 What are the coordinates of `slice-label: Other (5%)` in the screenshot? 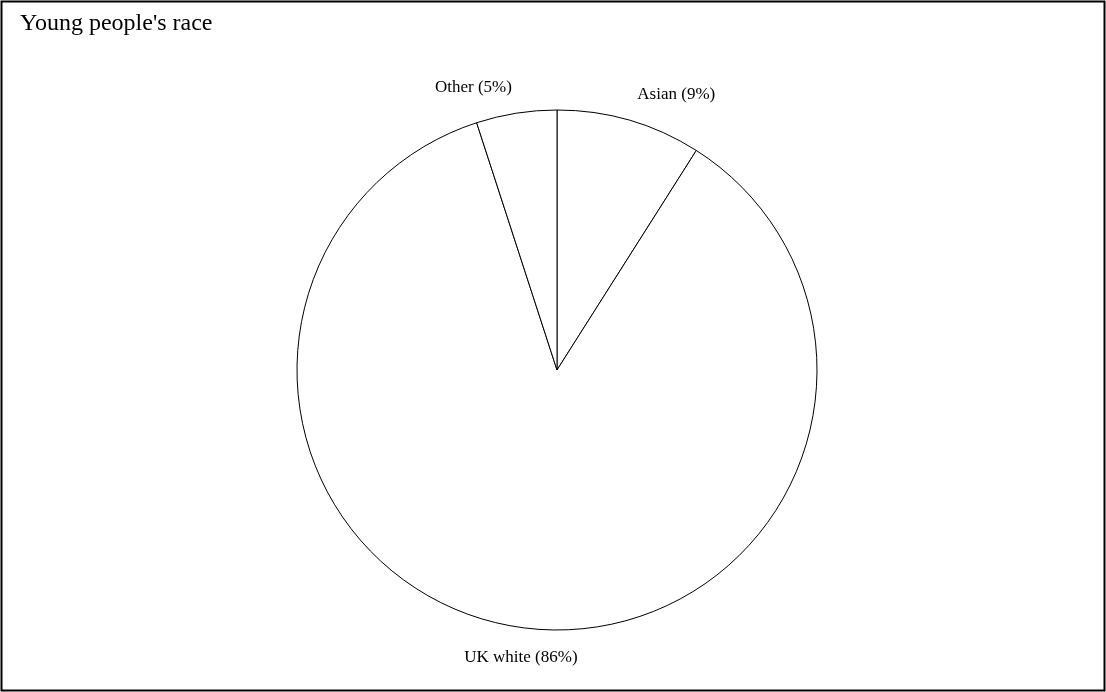 It's located at (473, 86).